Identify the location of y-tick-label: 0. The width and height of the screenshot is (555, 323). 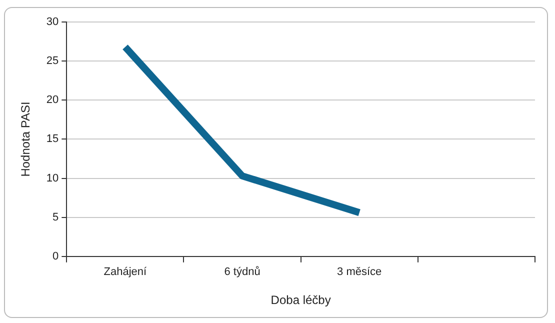
(55, 256).